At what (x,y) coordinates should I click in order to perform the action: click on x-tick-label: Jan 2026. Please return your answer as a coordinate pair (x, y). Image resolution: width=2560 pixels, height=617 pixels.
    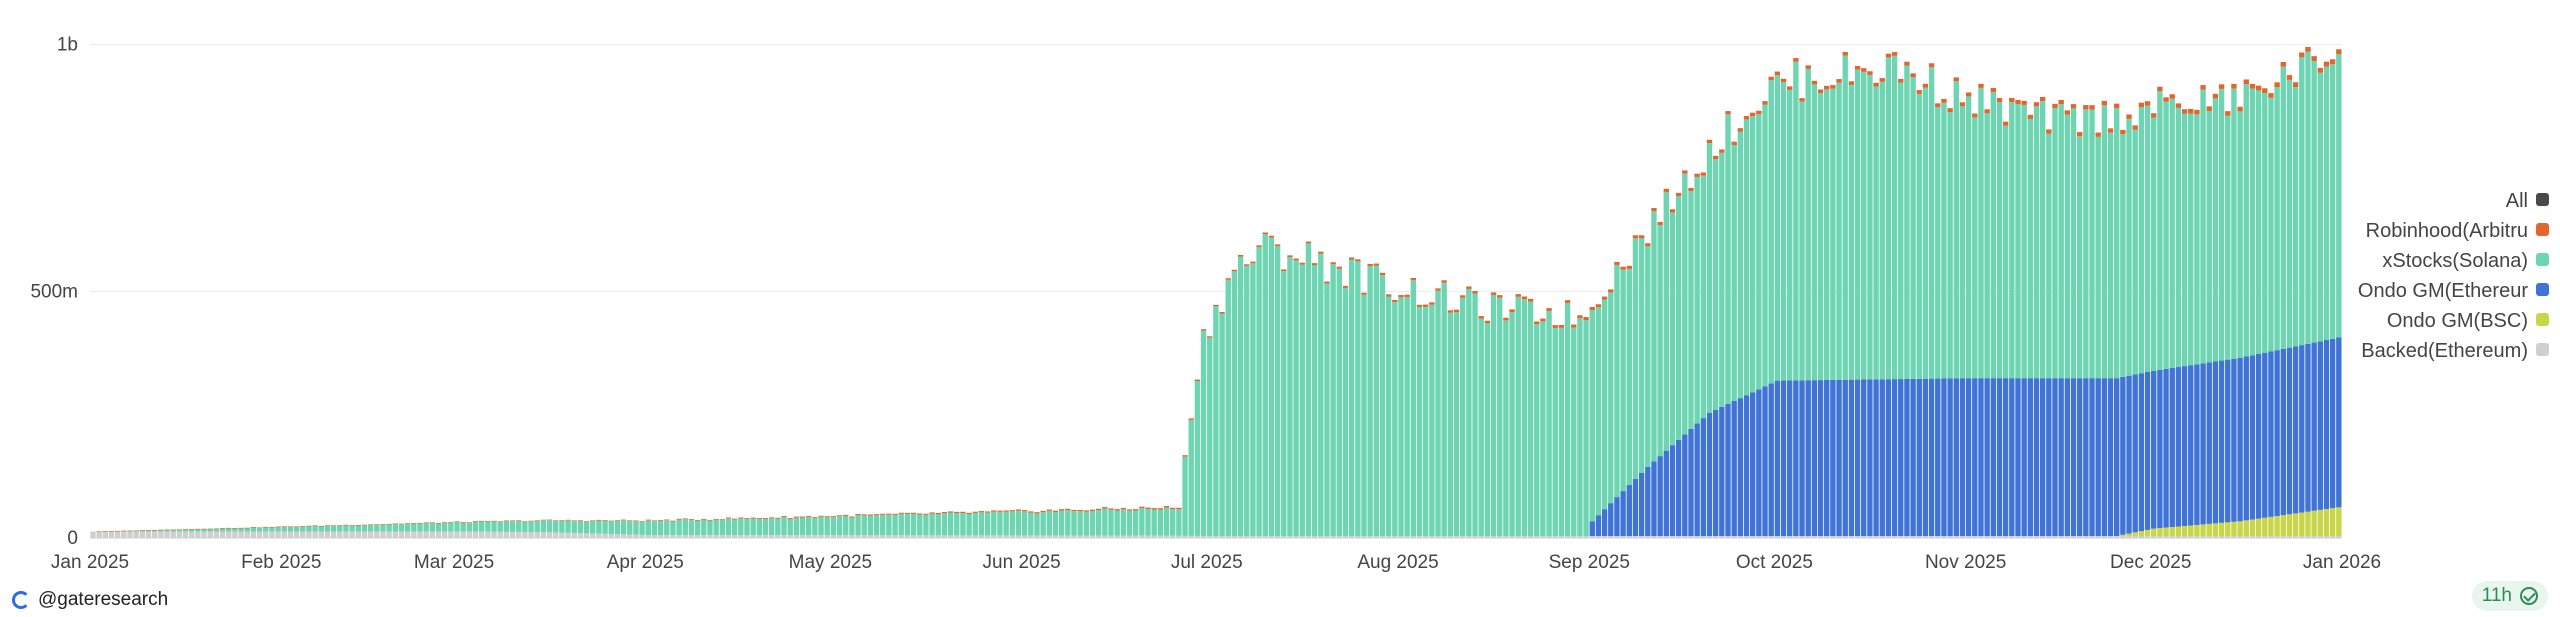
    Looking at the image, I should click on (2342, 562).